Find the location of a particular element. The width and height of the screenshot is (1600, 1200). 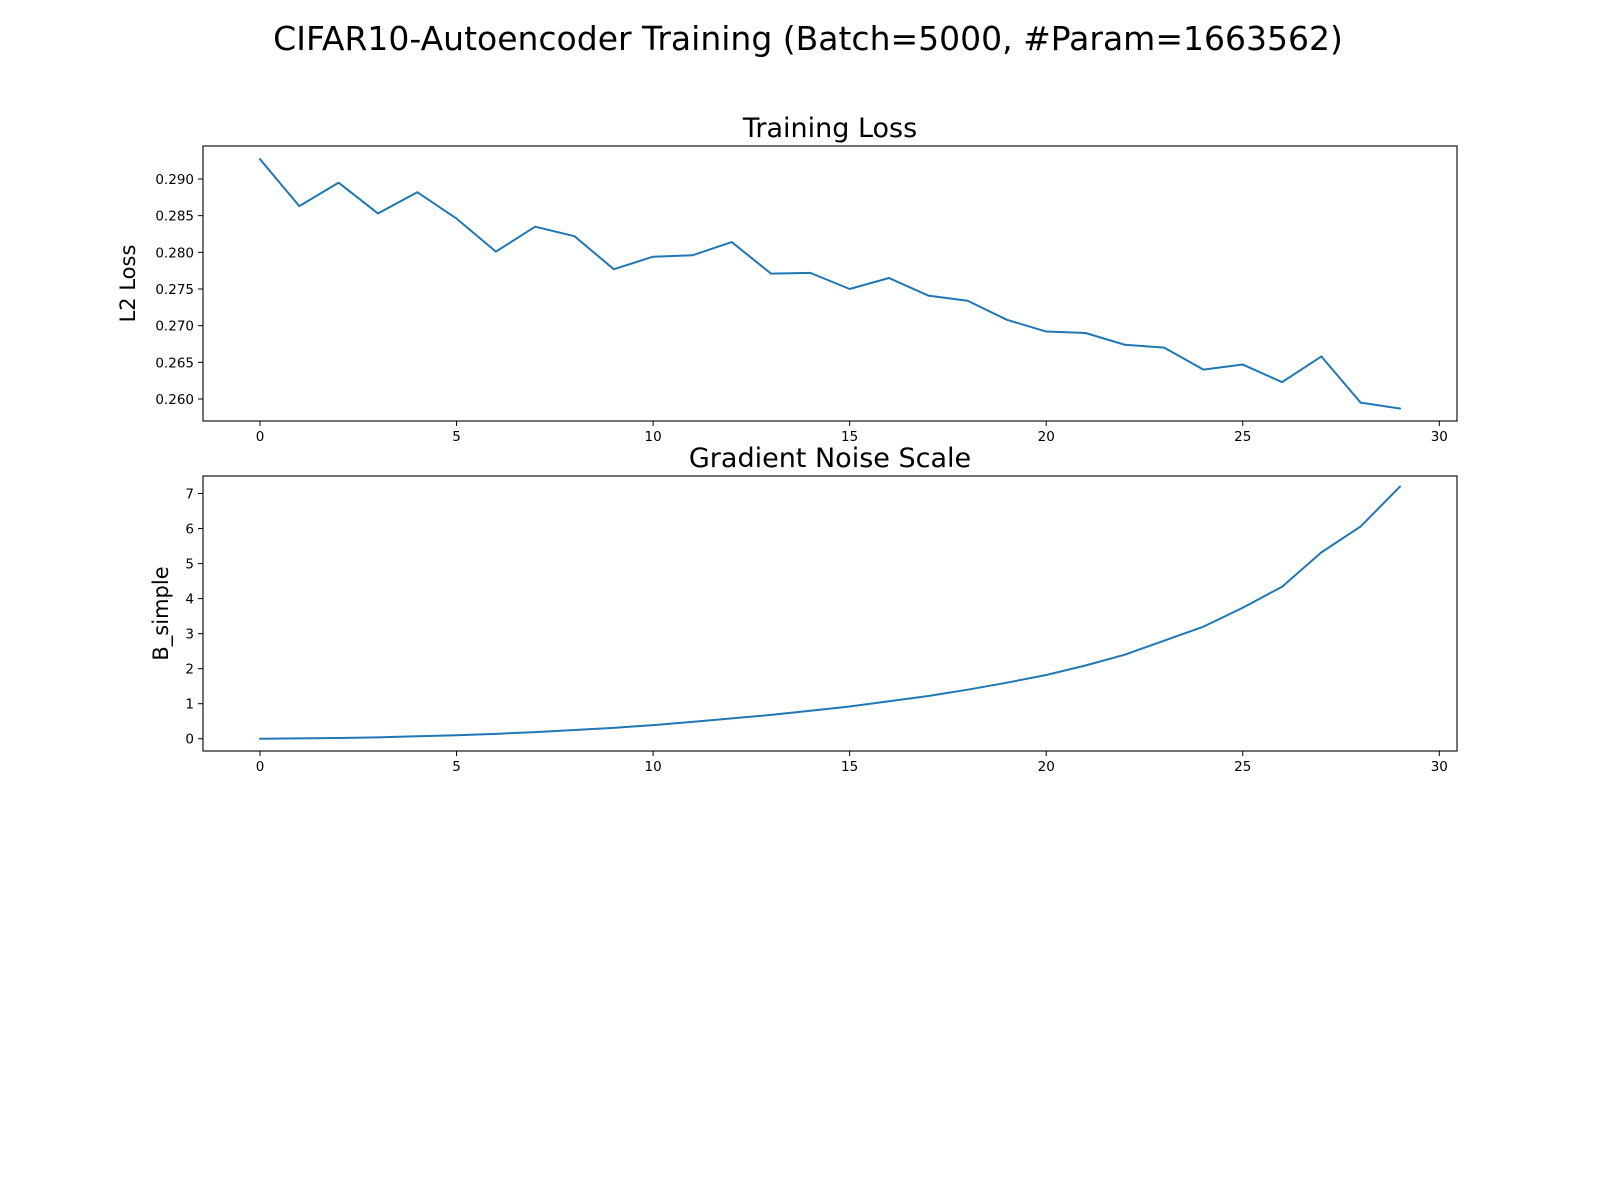

gradient-noise-scale-title: Gradient Noise Scale is located at coordinates (830, 458).